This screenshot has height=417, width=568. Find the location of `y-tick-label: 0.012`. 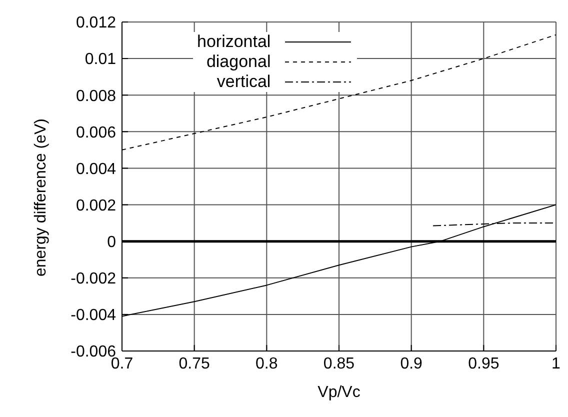

y-tick-label: 0.012 is located at coordinates (96, 23).